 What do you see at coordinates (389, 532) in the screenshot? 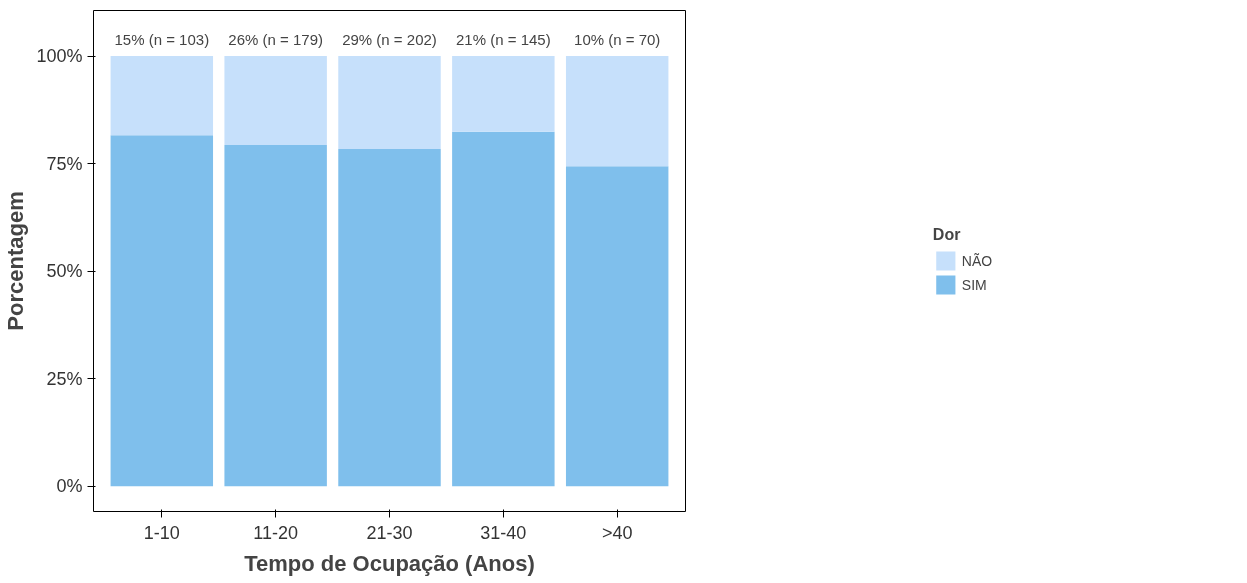
I see `x-tick-label: 21-30` at bounding box center [389, 532].